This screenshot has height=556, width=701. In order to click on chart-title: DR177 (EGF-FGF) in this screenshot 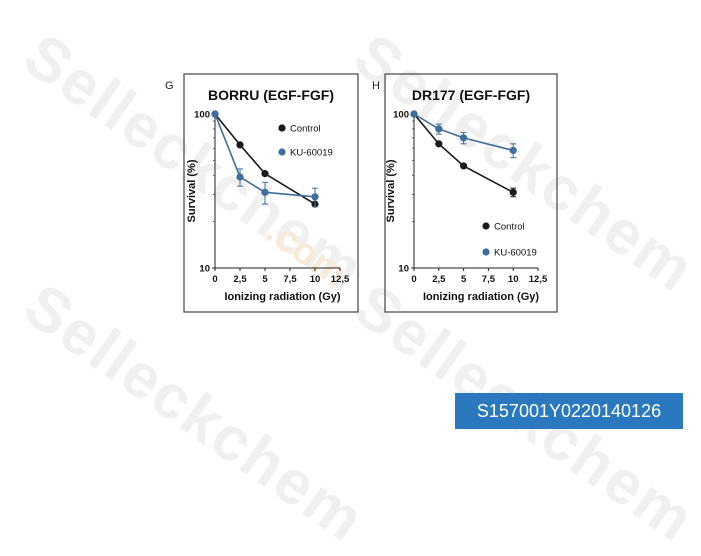, I will do `click(471, 95)`.